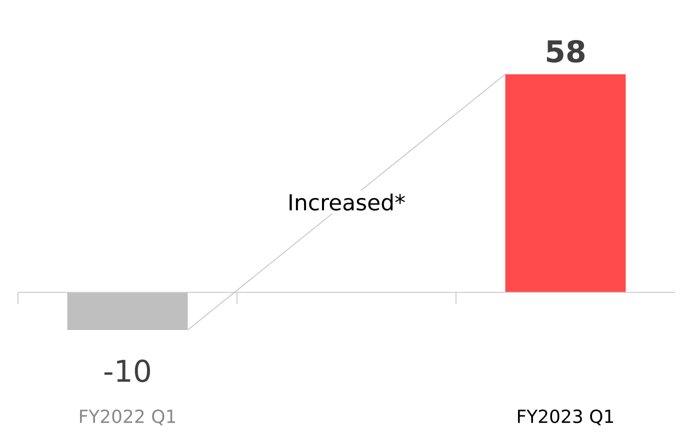 This screenshot has height=440, width=693. I want to click on x-tick-label: FY2023 Q1, so click(566, 417).